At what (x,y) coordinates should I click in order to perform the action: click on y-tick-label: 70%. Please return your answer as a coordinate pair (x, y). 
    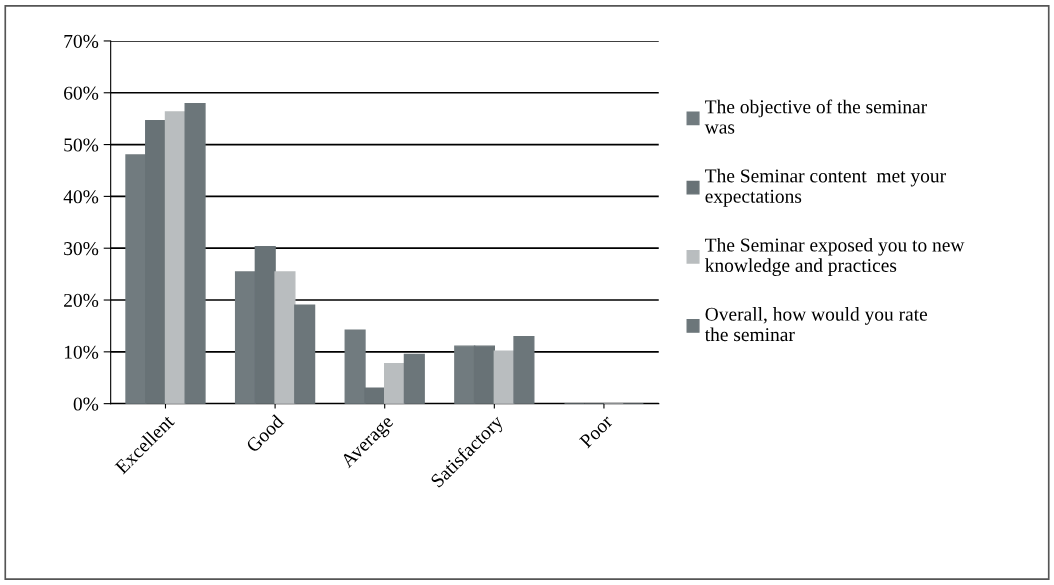
    Looking at the image, I should click on (81, 41).